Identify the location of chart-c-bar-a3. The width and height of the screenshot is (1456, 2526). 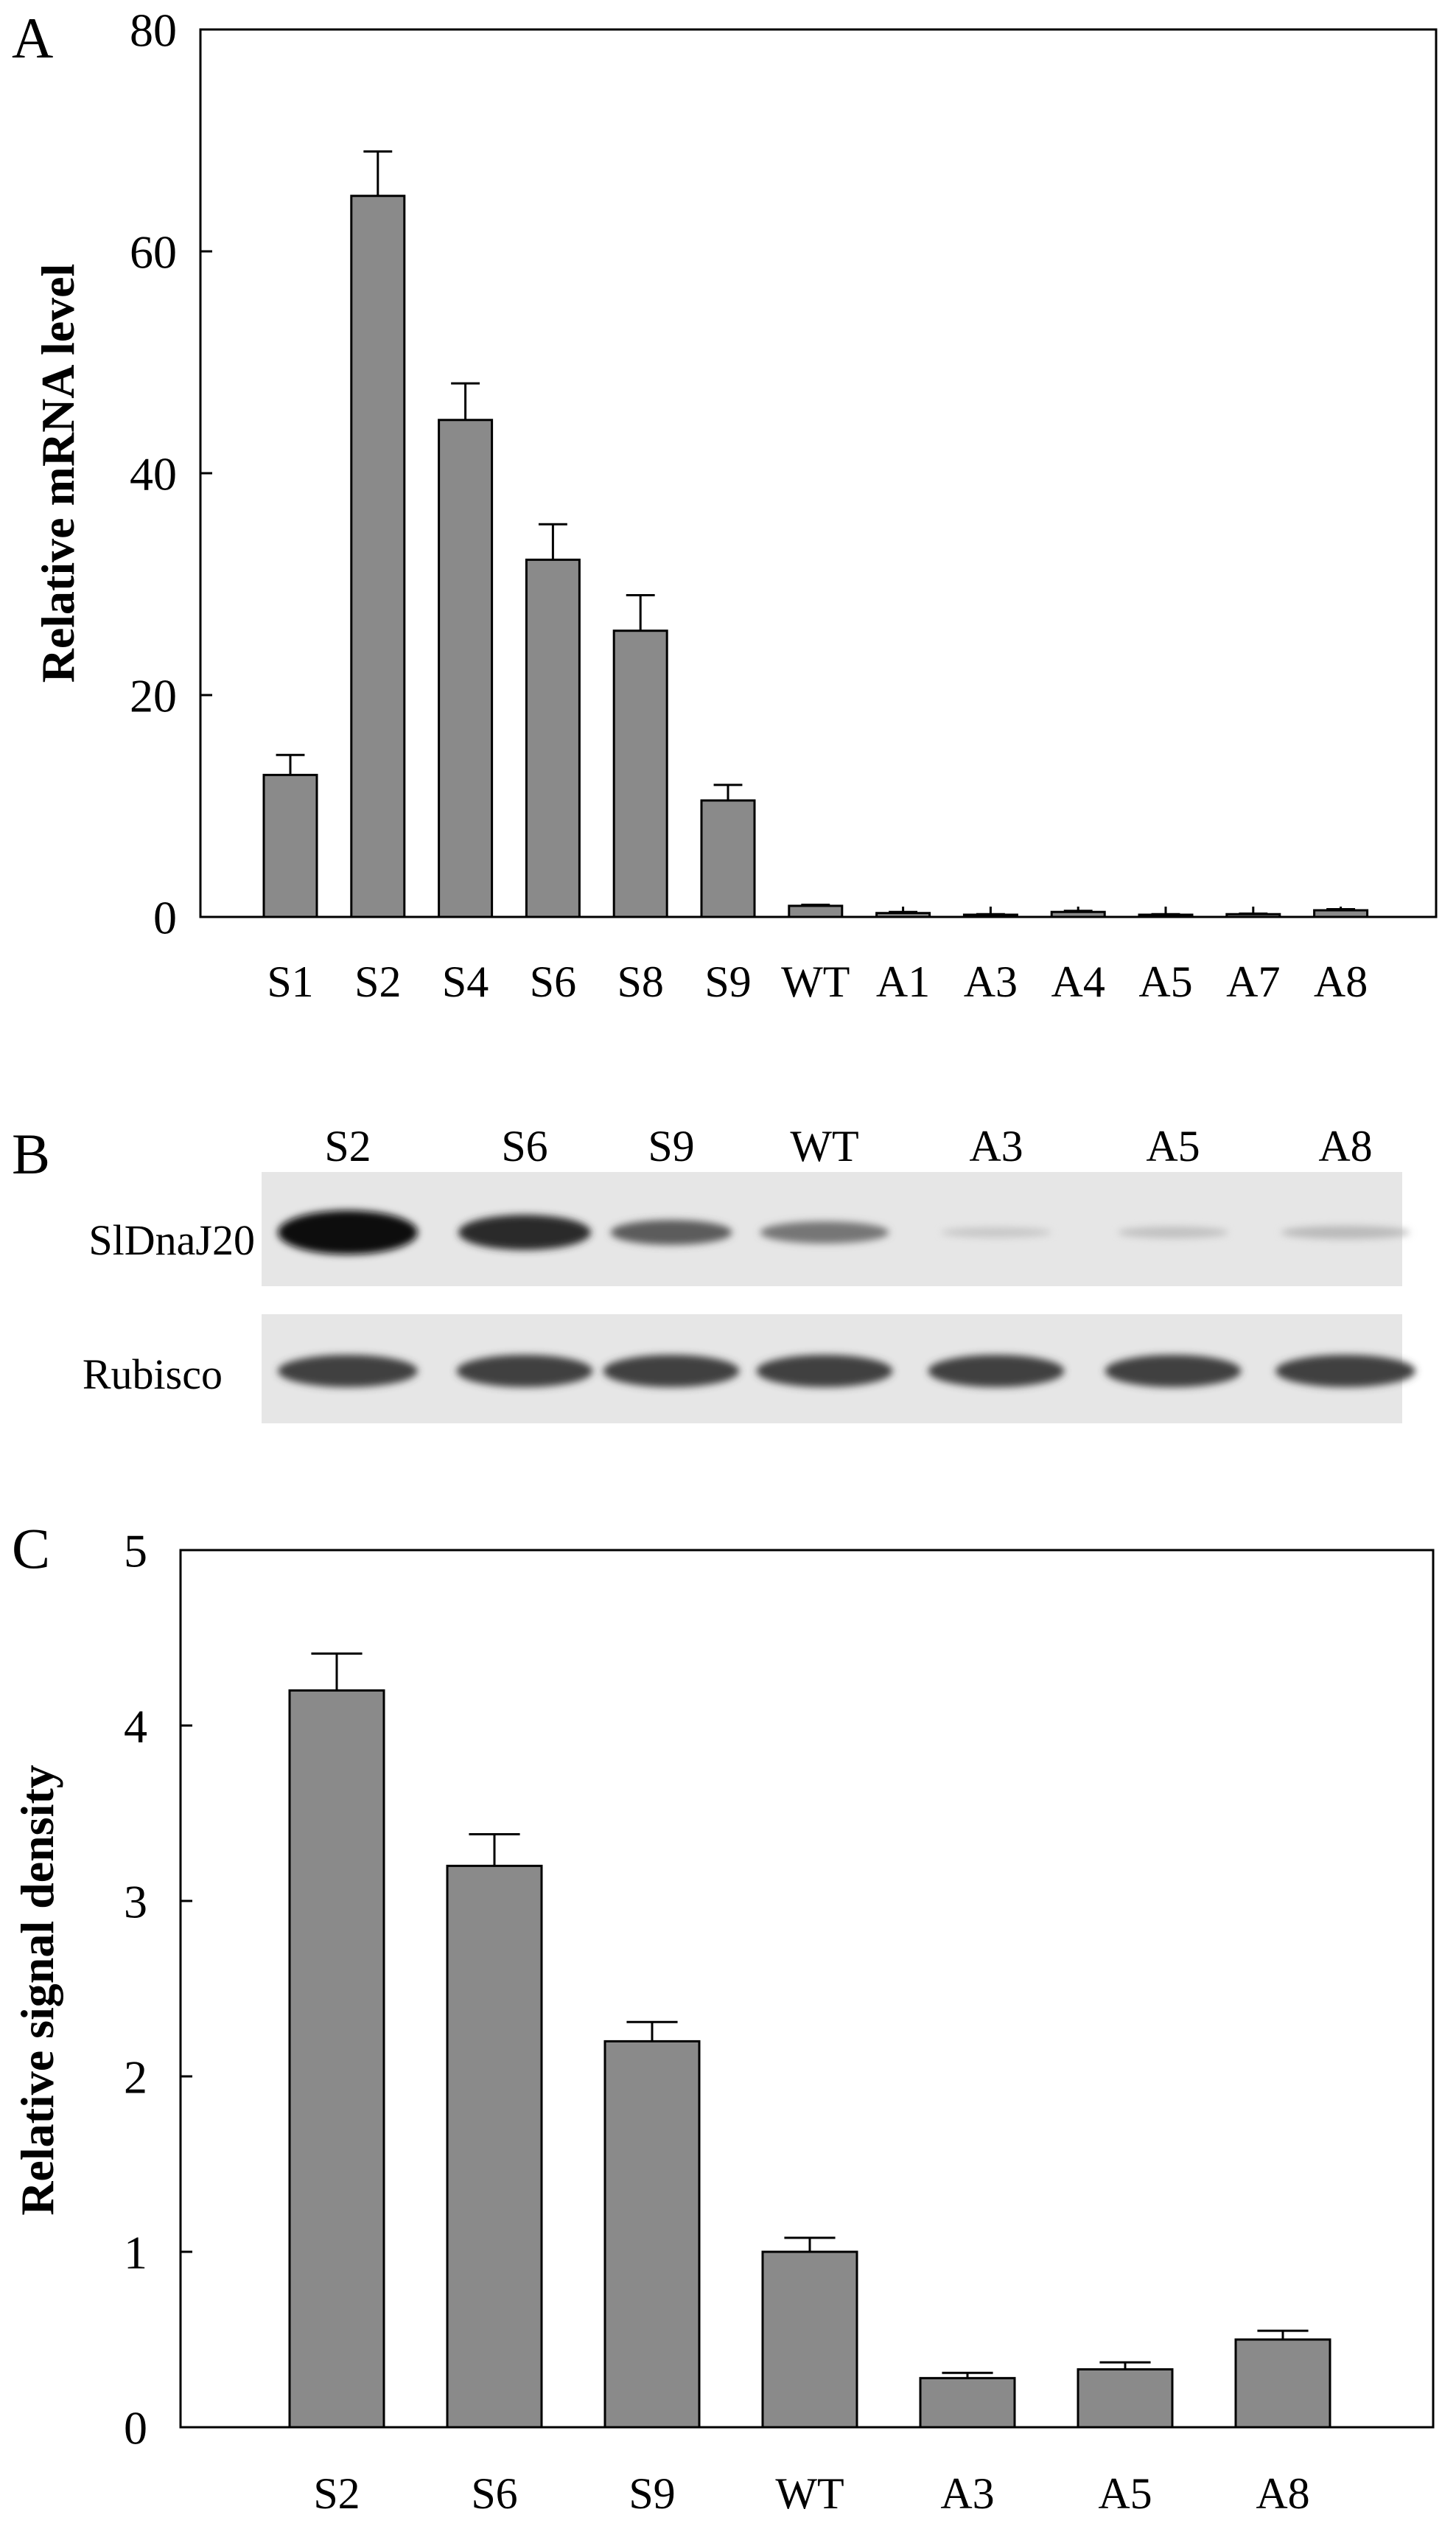
(968, 2402).